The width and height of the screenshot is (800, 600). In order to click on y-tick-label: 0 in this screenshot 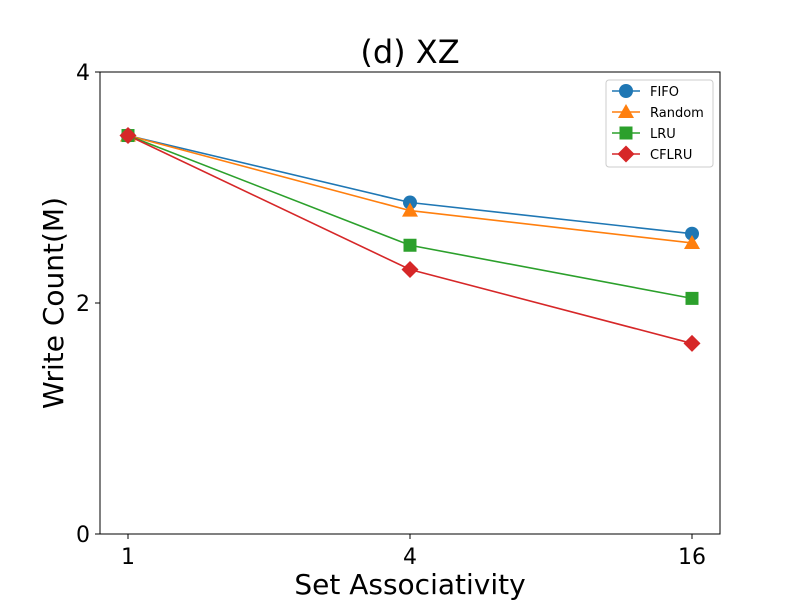, I will do `click(83, 535)`.